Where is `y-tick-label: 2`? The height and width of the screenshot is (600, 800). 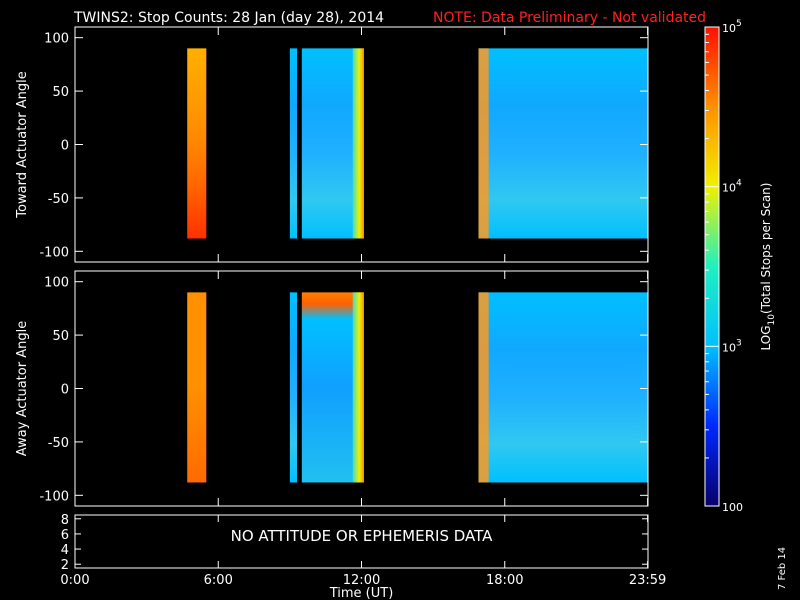
y-tick-label: 2 is located at coordinates (65, 565).